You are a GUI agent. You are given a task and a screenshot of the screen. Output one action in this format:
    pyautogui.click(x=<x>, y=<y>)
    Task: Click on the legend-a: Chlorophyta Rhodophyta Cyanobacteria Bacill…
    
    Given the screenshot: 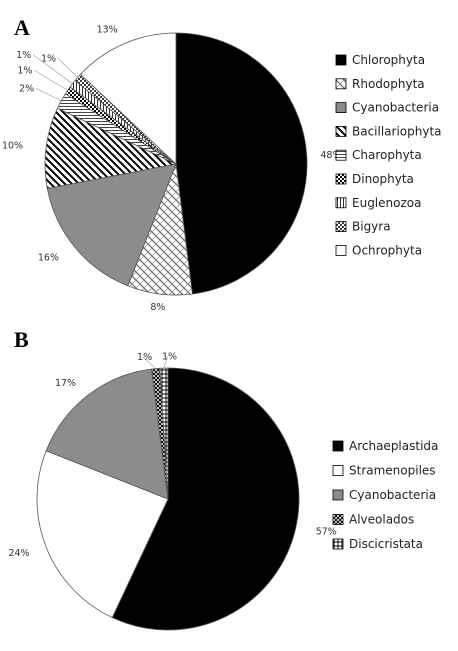 What is the action you would take?
    pyautogui.click(x=388, y=155)
    